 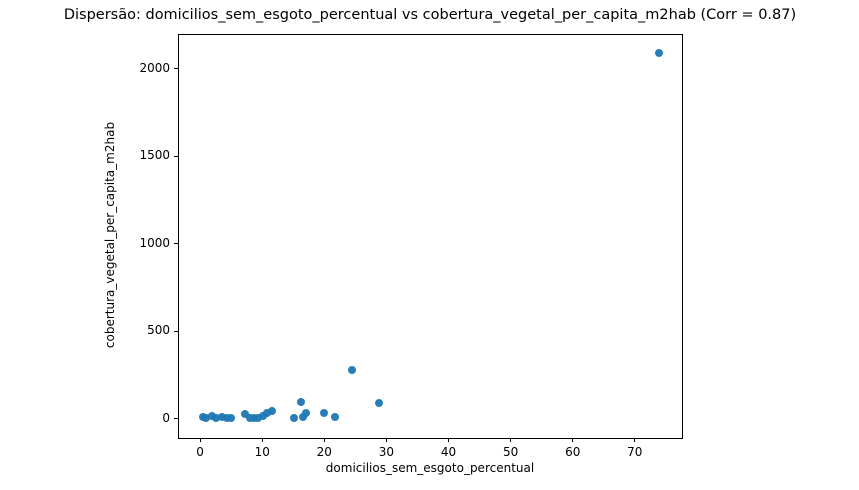 What do you see at coordinates (110, 235) in the screenshot?
I see `y-axis-label: cobertura_vegetal_per_capita_m2hab` at bounding box center [110, 235].